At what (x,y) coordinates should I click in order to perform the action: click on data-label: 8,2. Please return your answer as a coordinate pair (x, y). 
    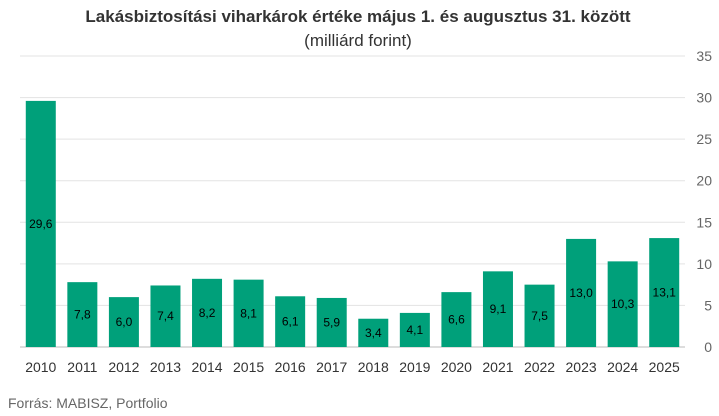
    Looking at the image, I should click on (207, 313).